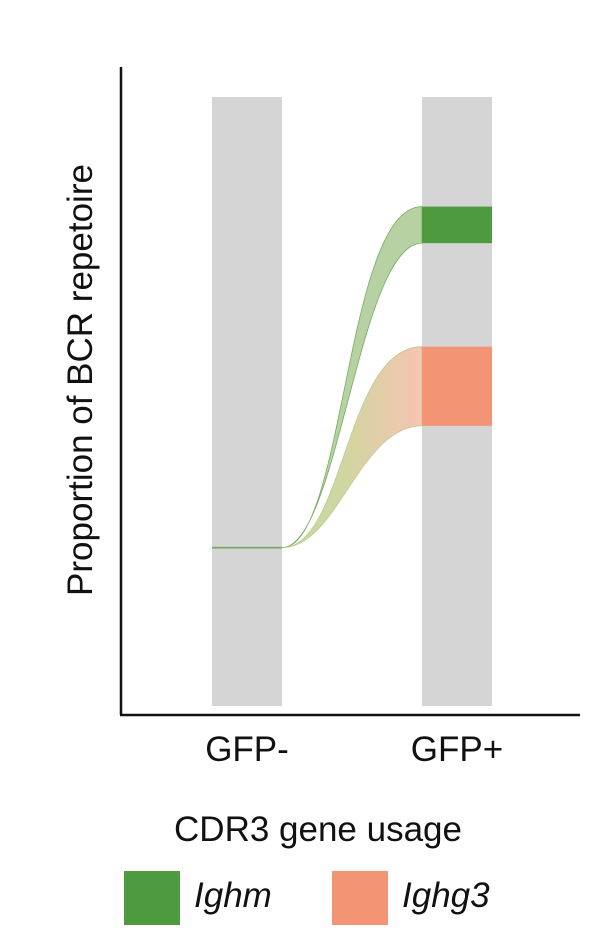 This screenshot has width=595, height=952. Describe the element at coordinates (80, 380) in the screenshot. I see `y-axis-label: Proportion of BCR repetoire` at that location.